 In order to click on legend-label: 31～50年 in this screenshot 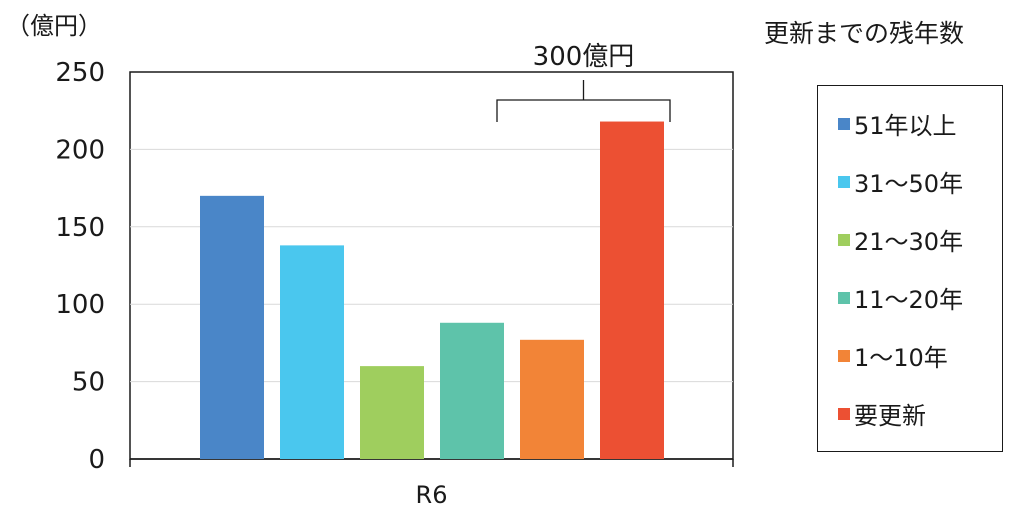, I will do `click(909, 184)`.